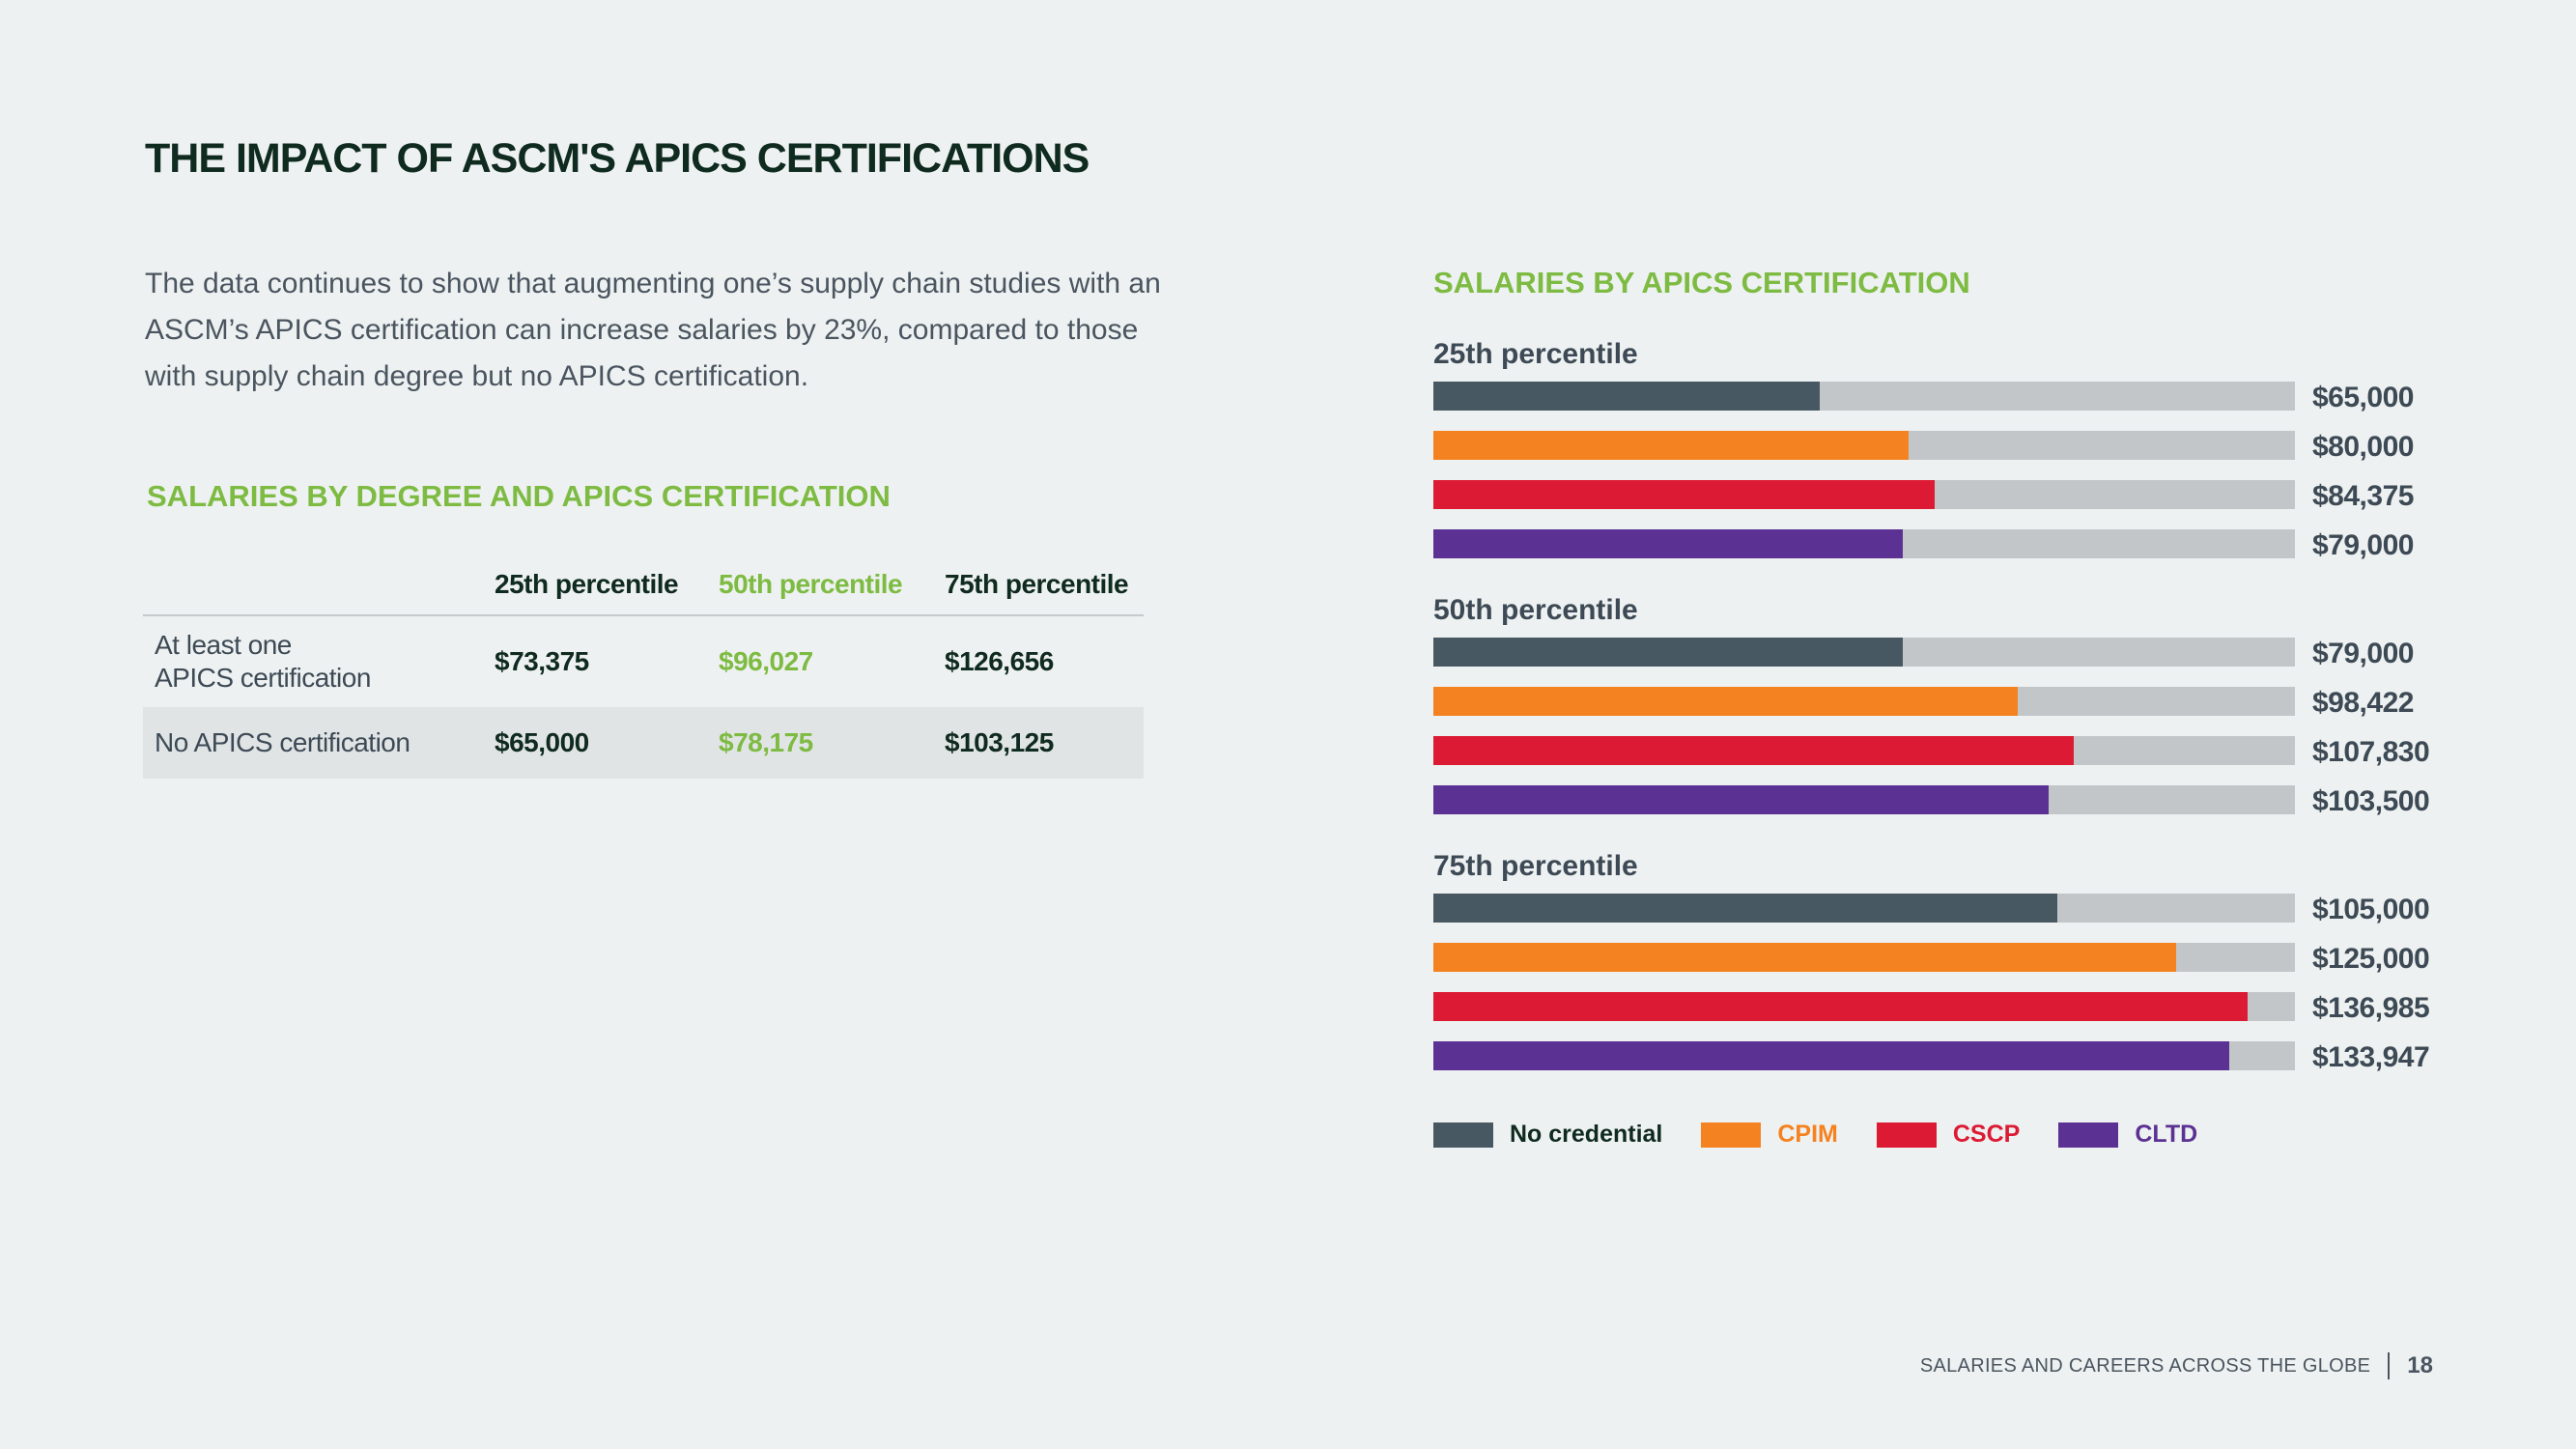  I want to click on bar-value-label: $136,985, so click(2371, 1008).